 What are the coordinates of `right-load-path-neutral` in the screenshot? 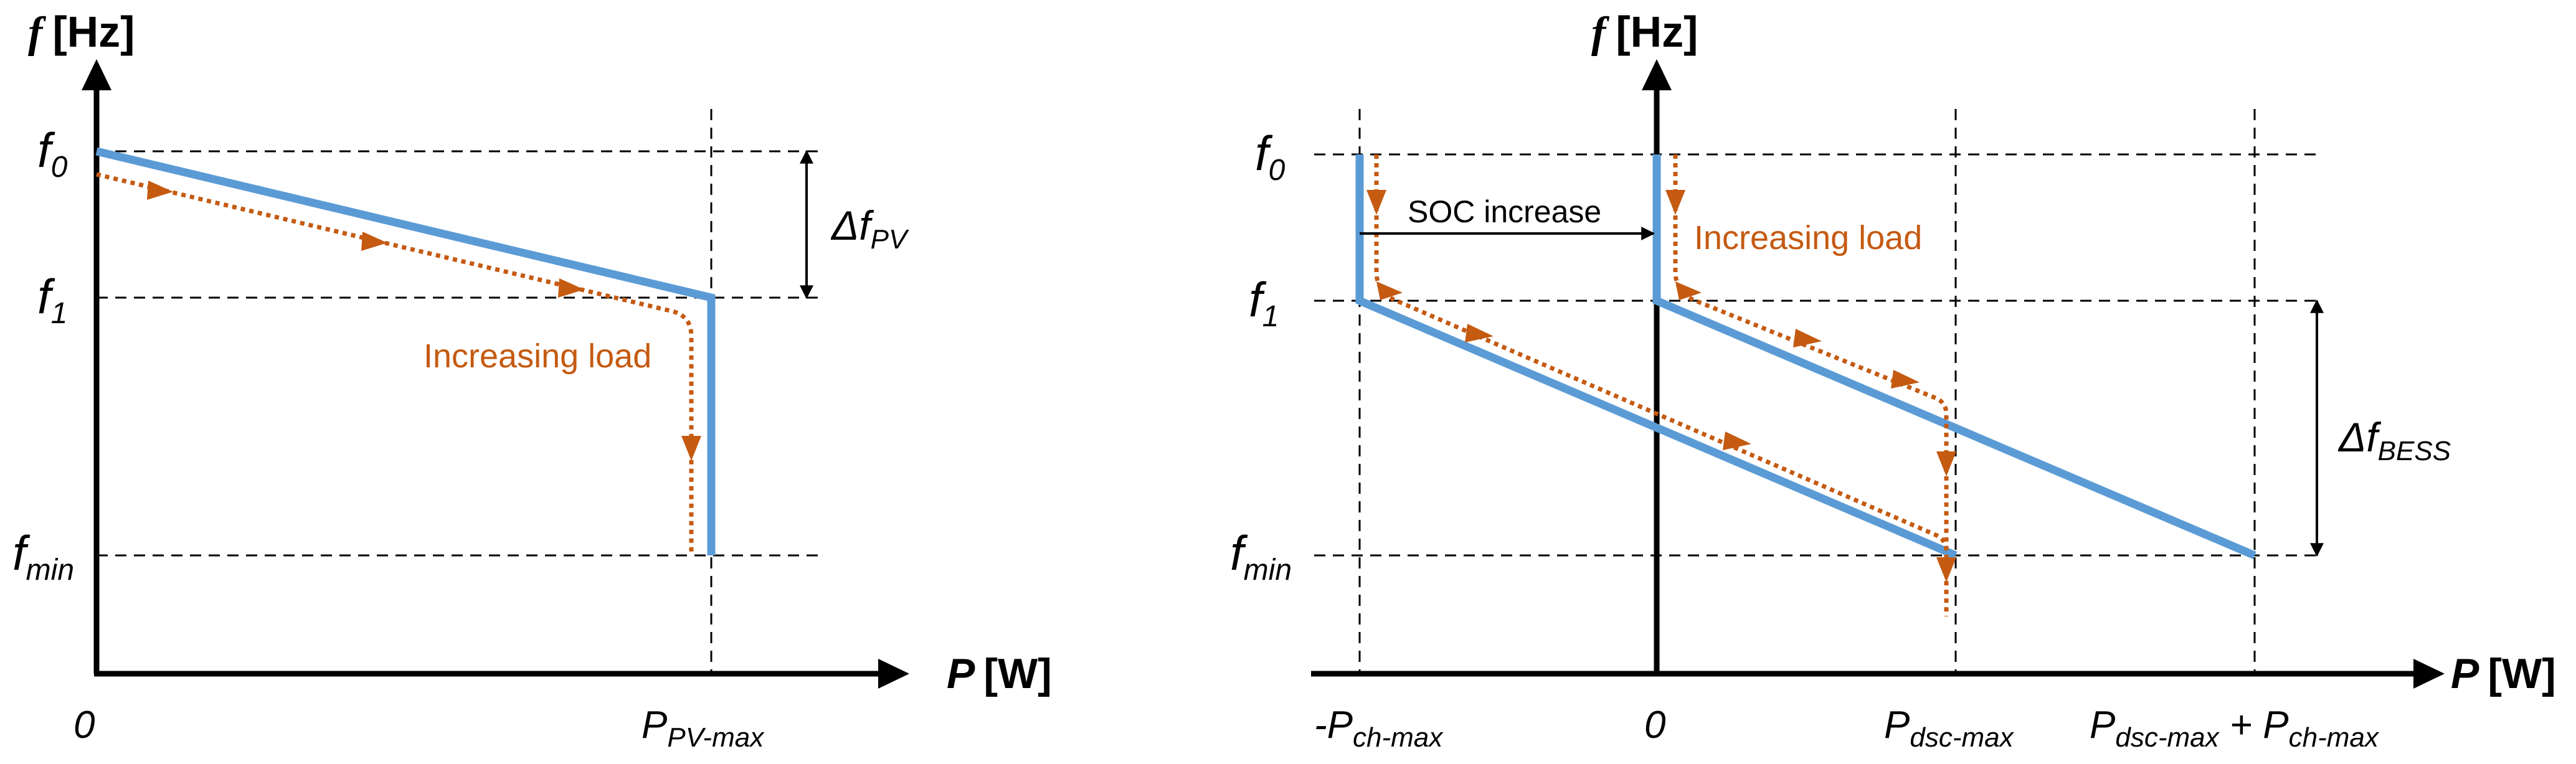 It's located at (1811, 354).